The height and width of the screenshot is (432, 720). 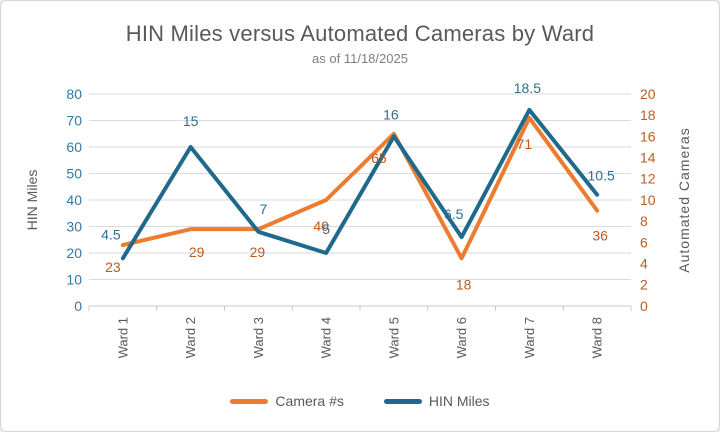 I want to click on right-axis-tick-label: 4, so click(x=644, y=264).